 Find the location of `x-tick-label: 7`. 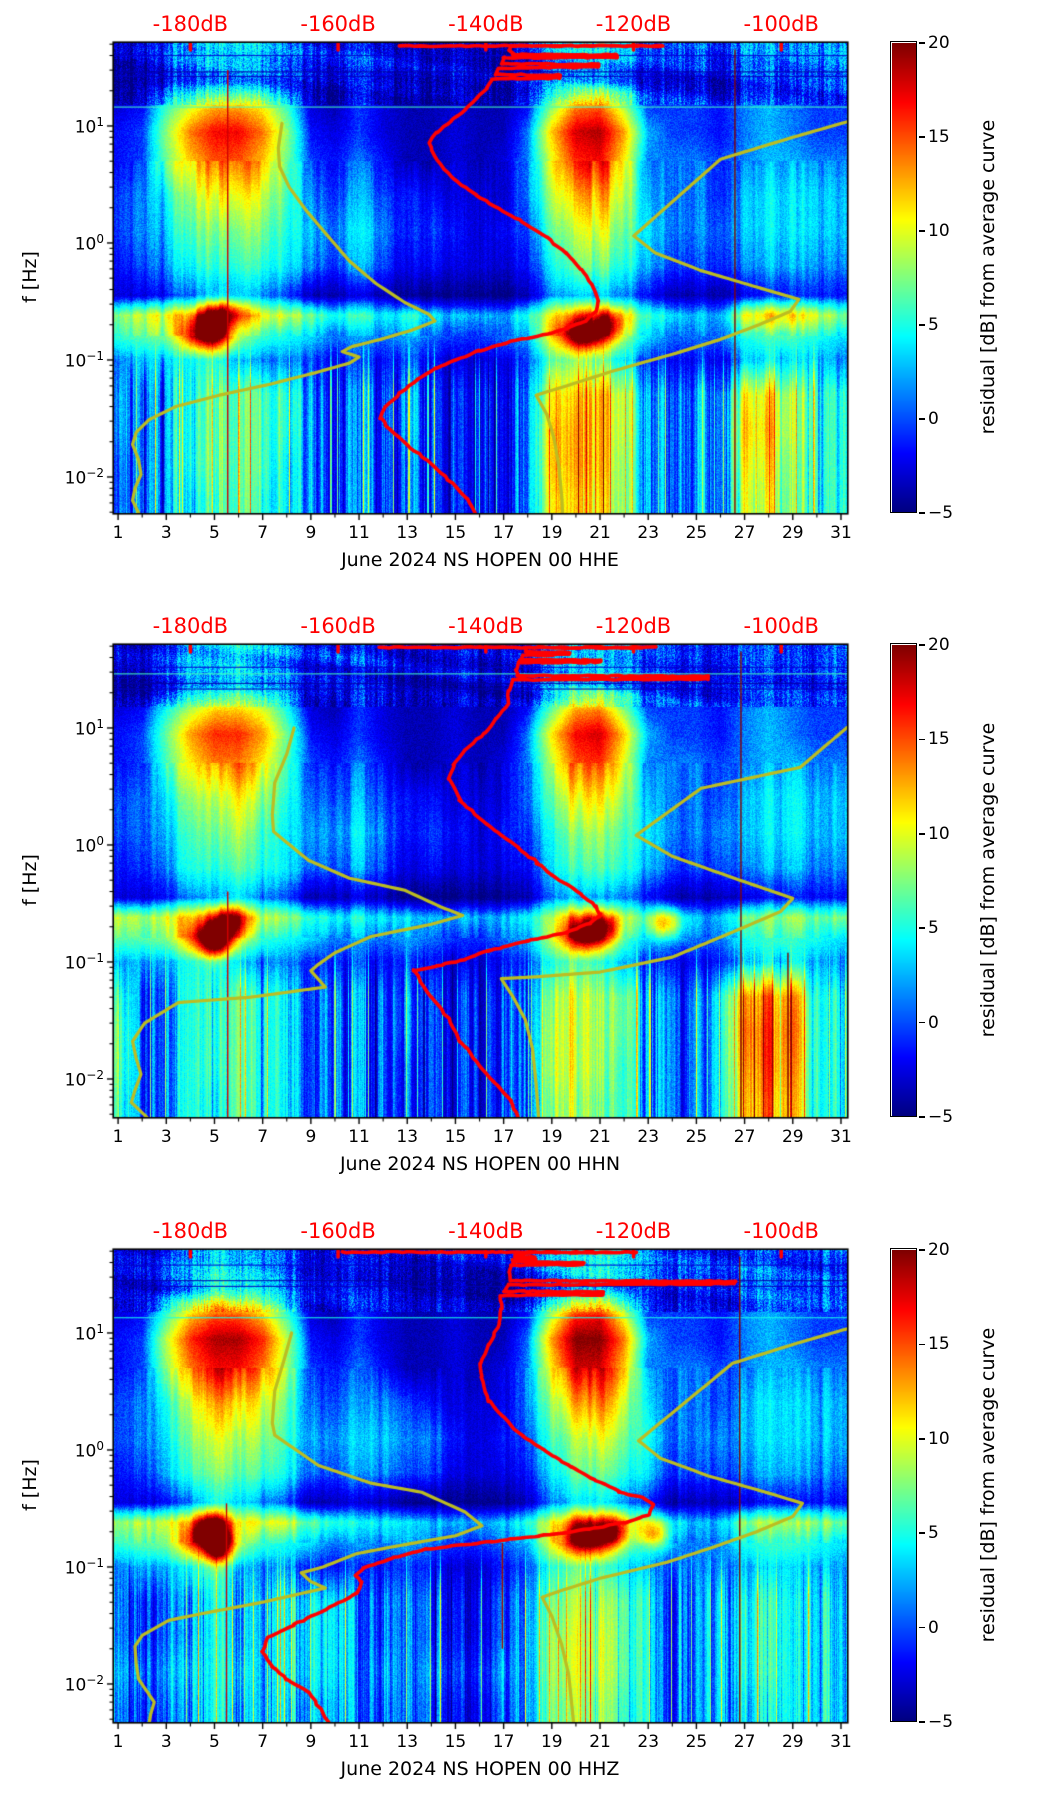

x-tick-label: 7 is located at coordinates (263, 533).